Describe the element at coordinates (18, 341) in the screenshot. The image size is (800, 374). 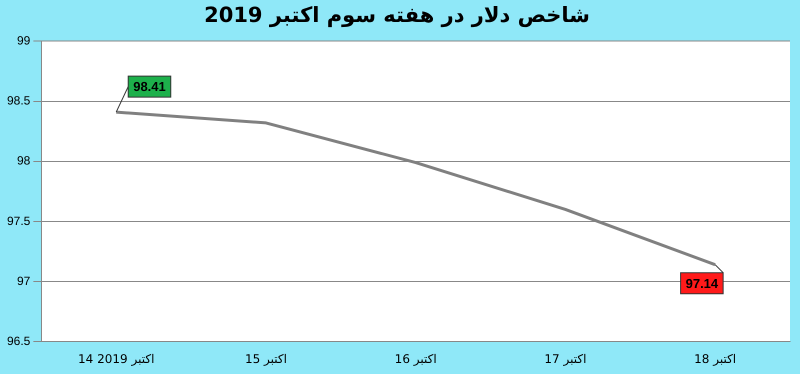
I see `y-tick-label: 96.5` at that location.